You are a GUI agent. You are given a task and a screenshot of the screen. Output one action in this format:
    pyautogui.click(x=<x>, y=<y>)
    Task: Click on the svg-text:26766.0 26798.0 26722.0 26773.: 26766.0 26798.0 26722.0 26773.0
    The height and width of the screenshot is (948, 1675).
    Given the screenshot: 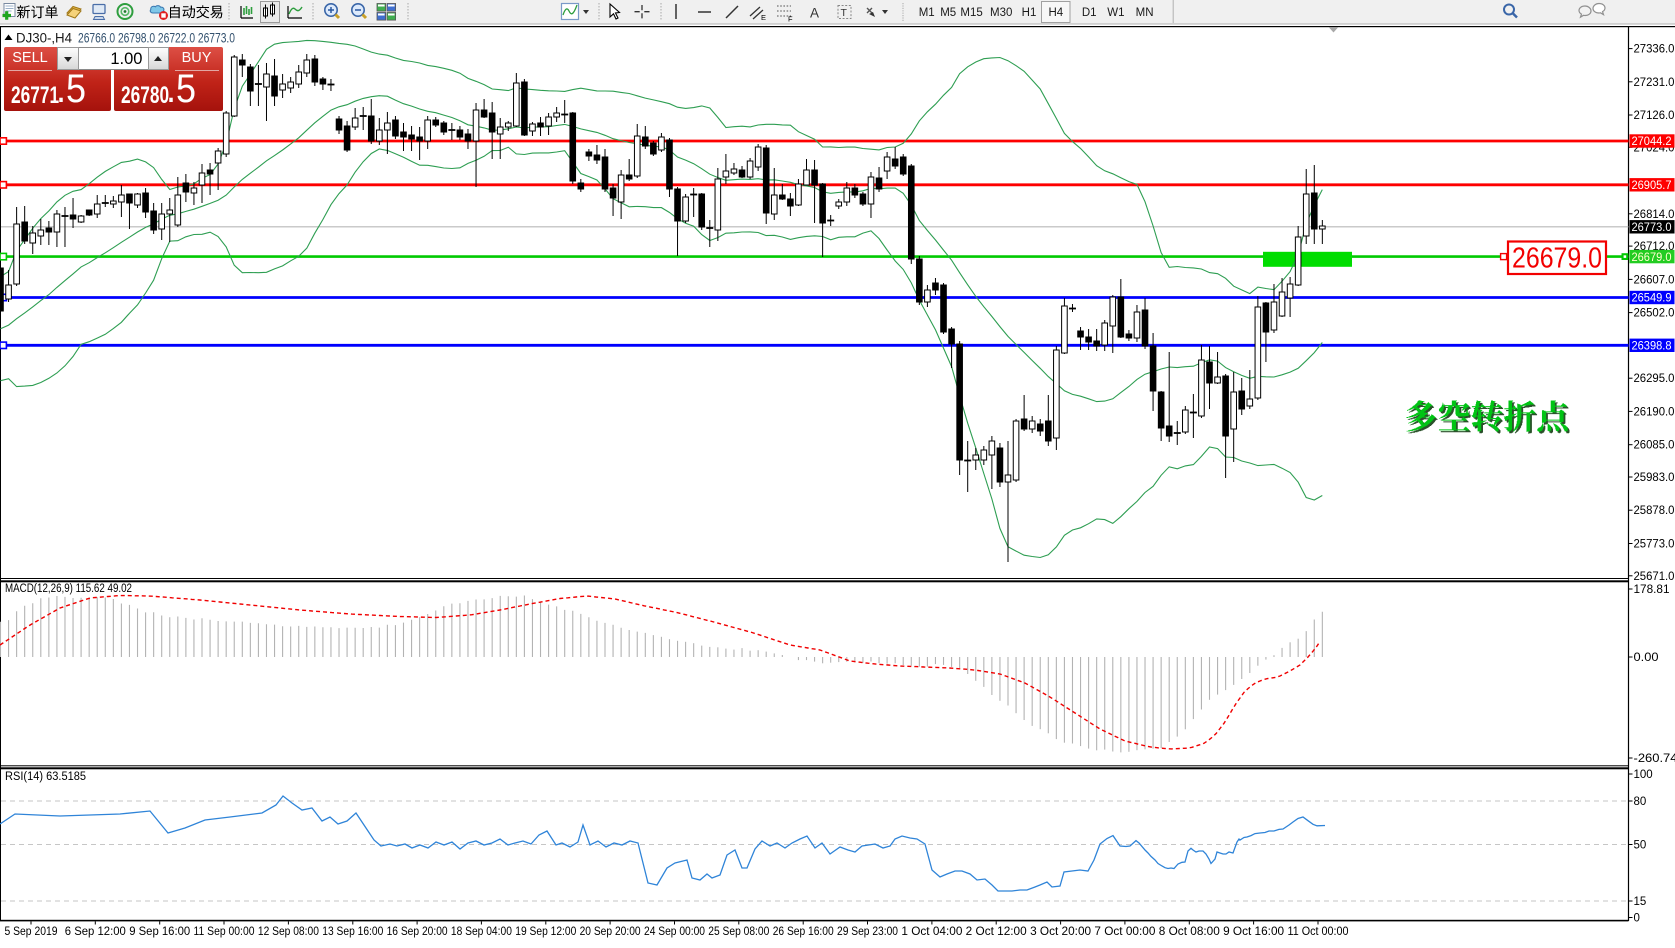 What is the action you would take?
    pyautogui.click(x=156, y=38)
    